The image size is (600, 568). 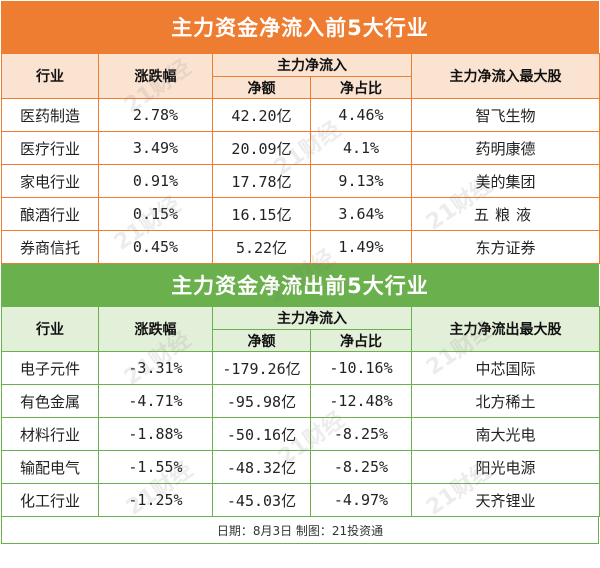 I want to click on net-amount-cell: -48.32亿, so click(x=261, y=467).